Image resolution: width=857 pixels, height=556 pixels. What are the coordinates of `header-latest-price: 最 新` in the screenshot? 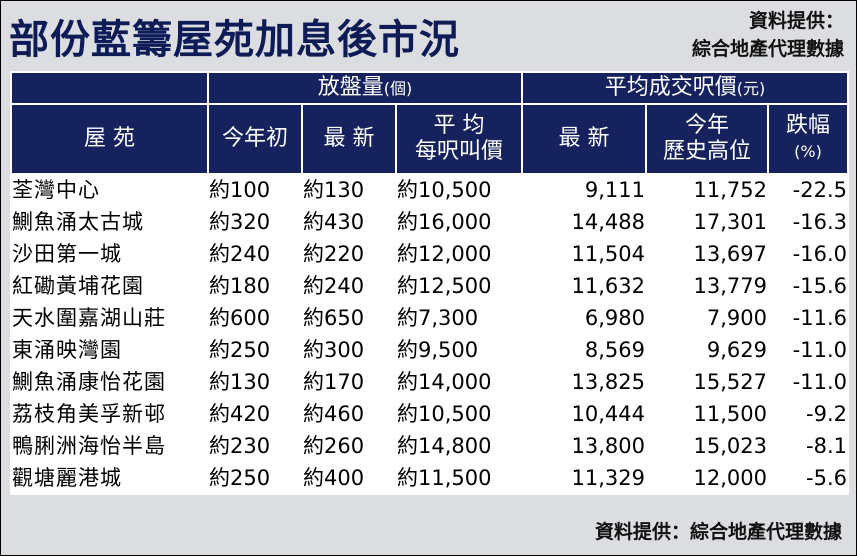 It's located at (584, 139).